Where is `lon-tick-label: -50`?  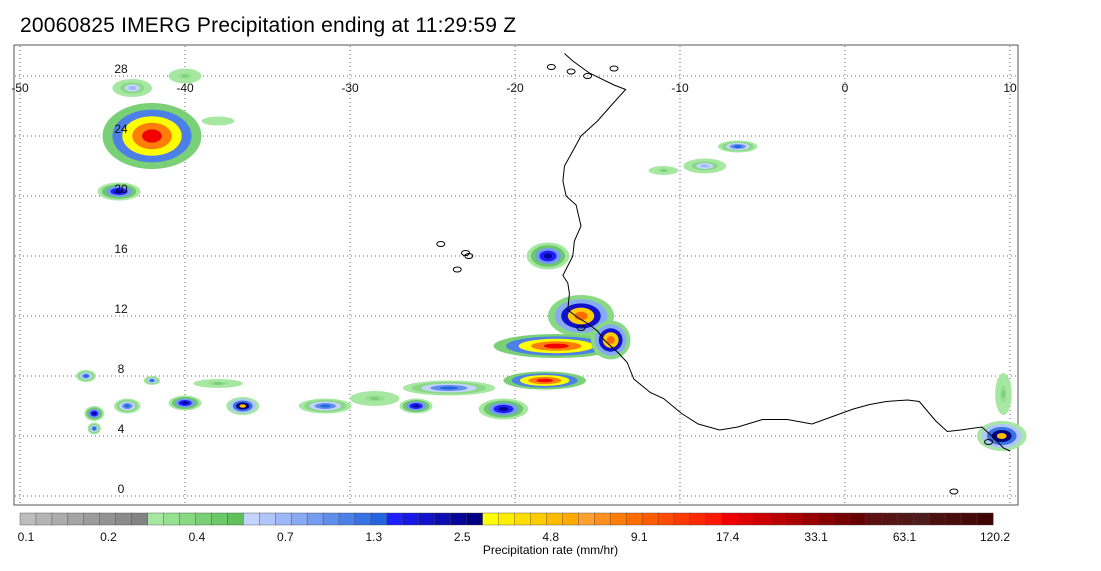 lon-tick-label: -50 is located at coordinates (20, 88).